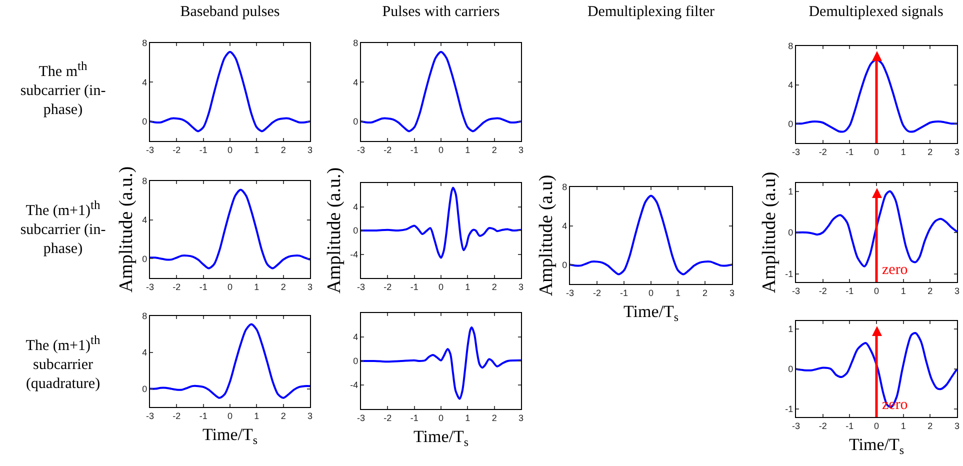 This screenshot has height=466, width=963. What do you see at coordinates (230, 12) in the screenshot?
I see `chart-title: Baseband pulses` at bounding box center [230, 12].